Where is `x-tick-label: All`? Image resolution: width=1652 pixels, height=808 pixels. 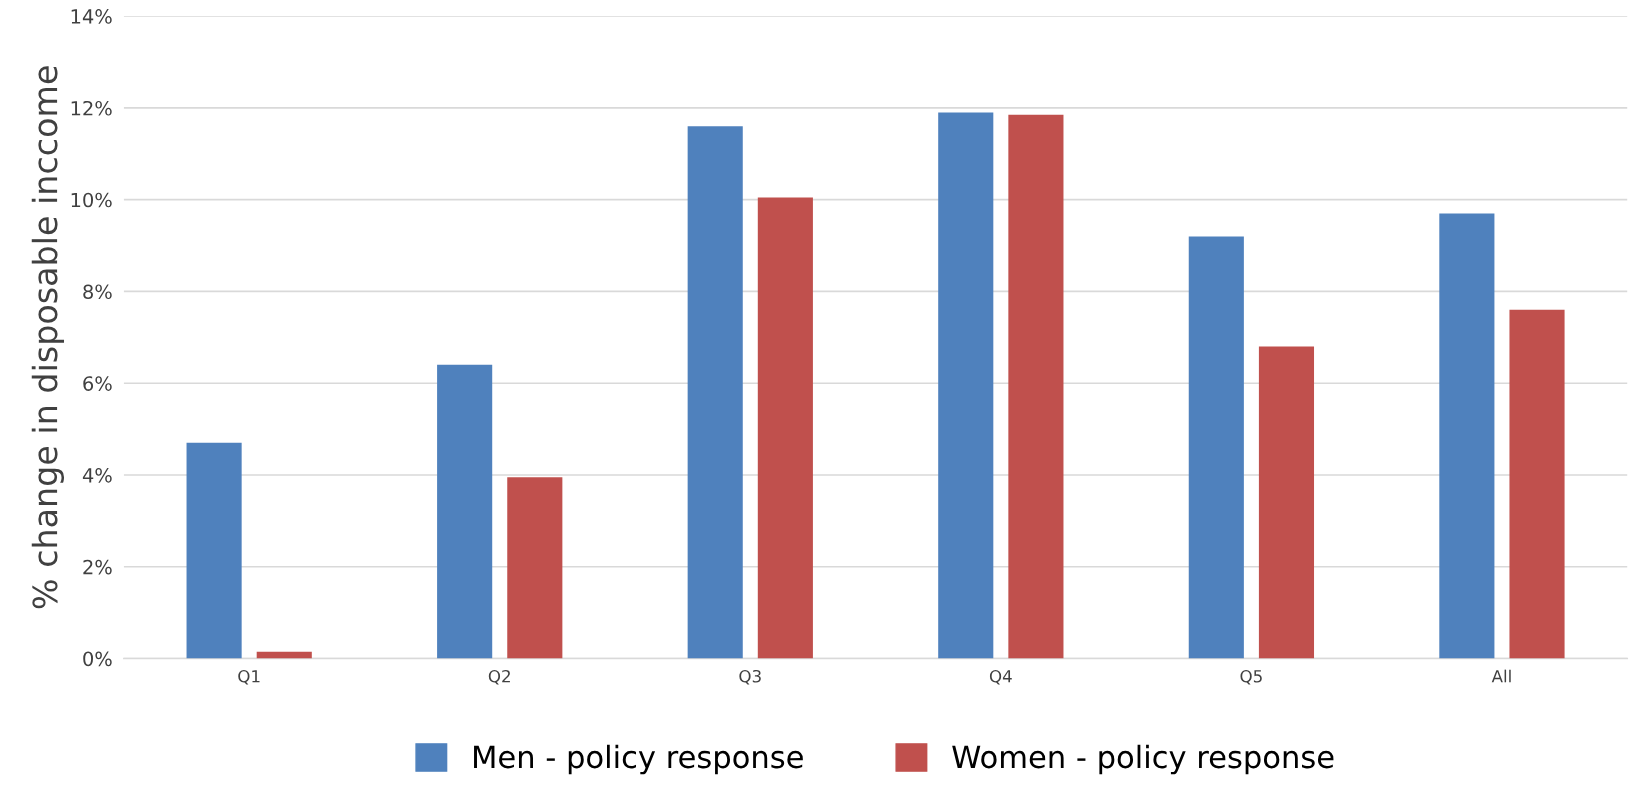
x-tick-label: All is located at coordinates (1501, 676).